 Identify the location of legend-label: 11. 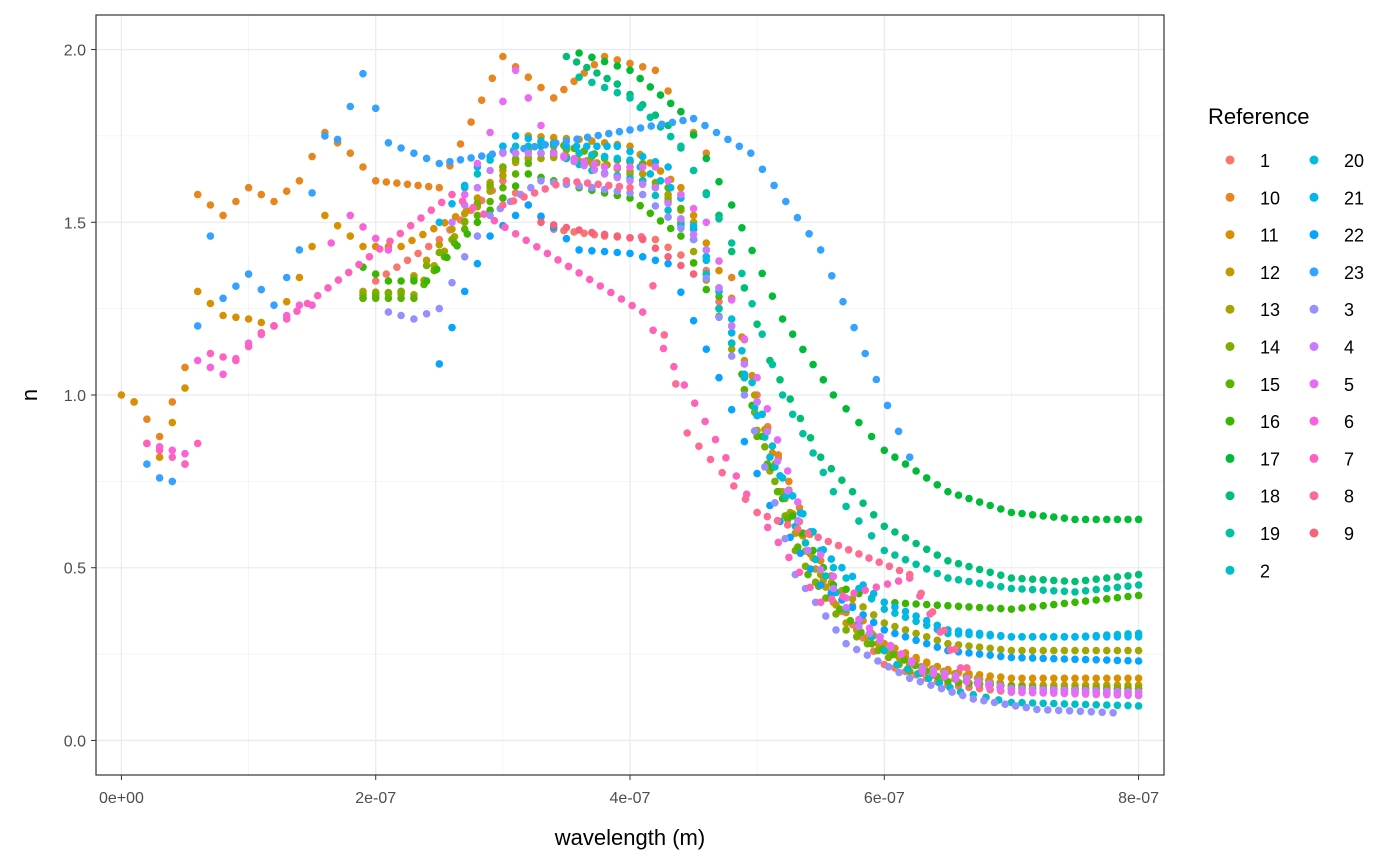
(1269, 236).